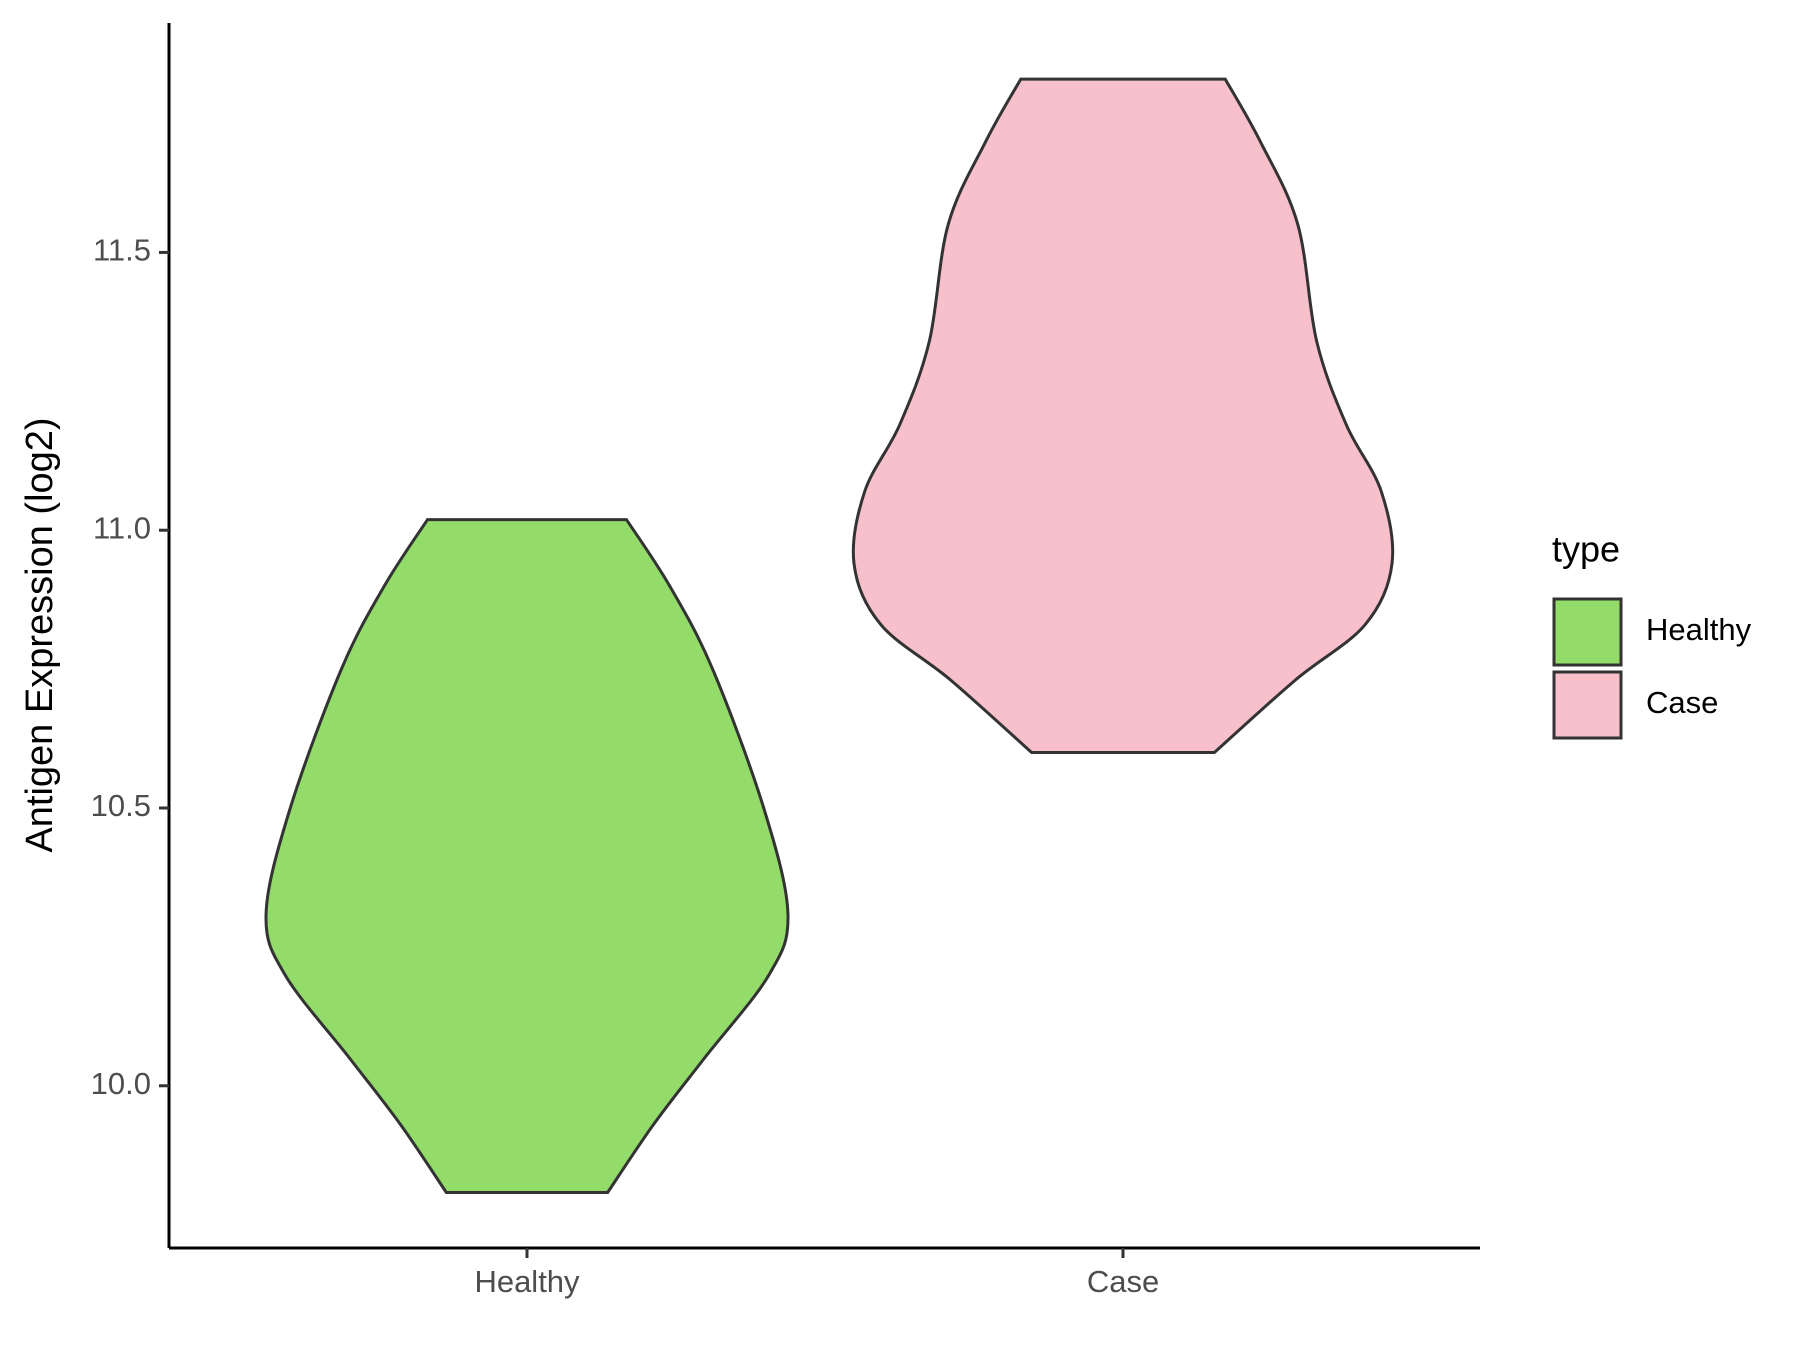 The height and width of the screenshot is (1350, 1800). Describe the element at coordinates (527, 856) in the screenshot. I see `violin` at that location.